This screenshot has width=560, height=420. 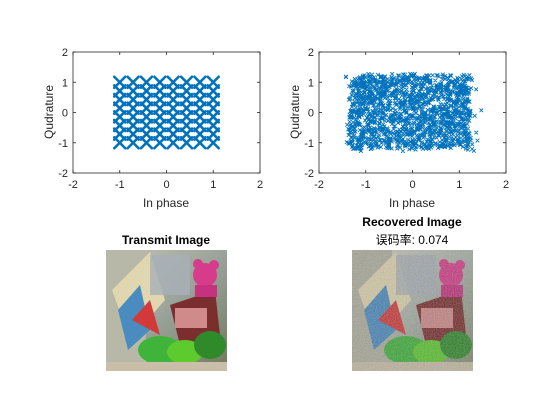 What do you see at coordinates (412, 239) in the screenshot?
I see `bit-error-rate-label: 误码率: 0.074` at bounding box center [412, 239].